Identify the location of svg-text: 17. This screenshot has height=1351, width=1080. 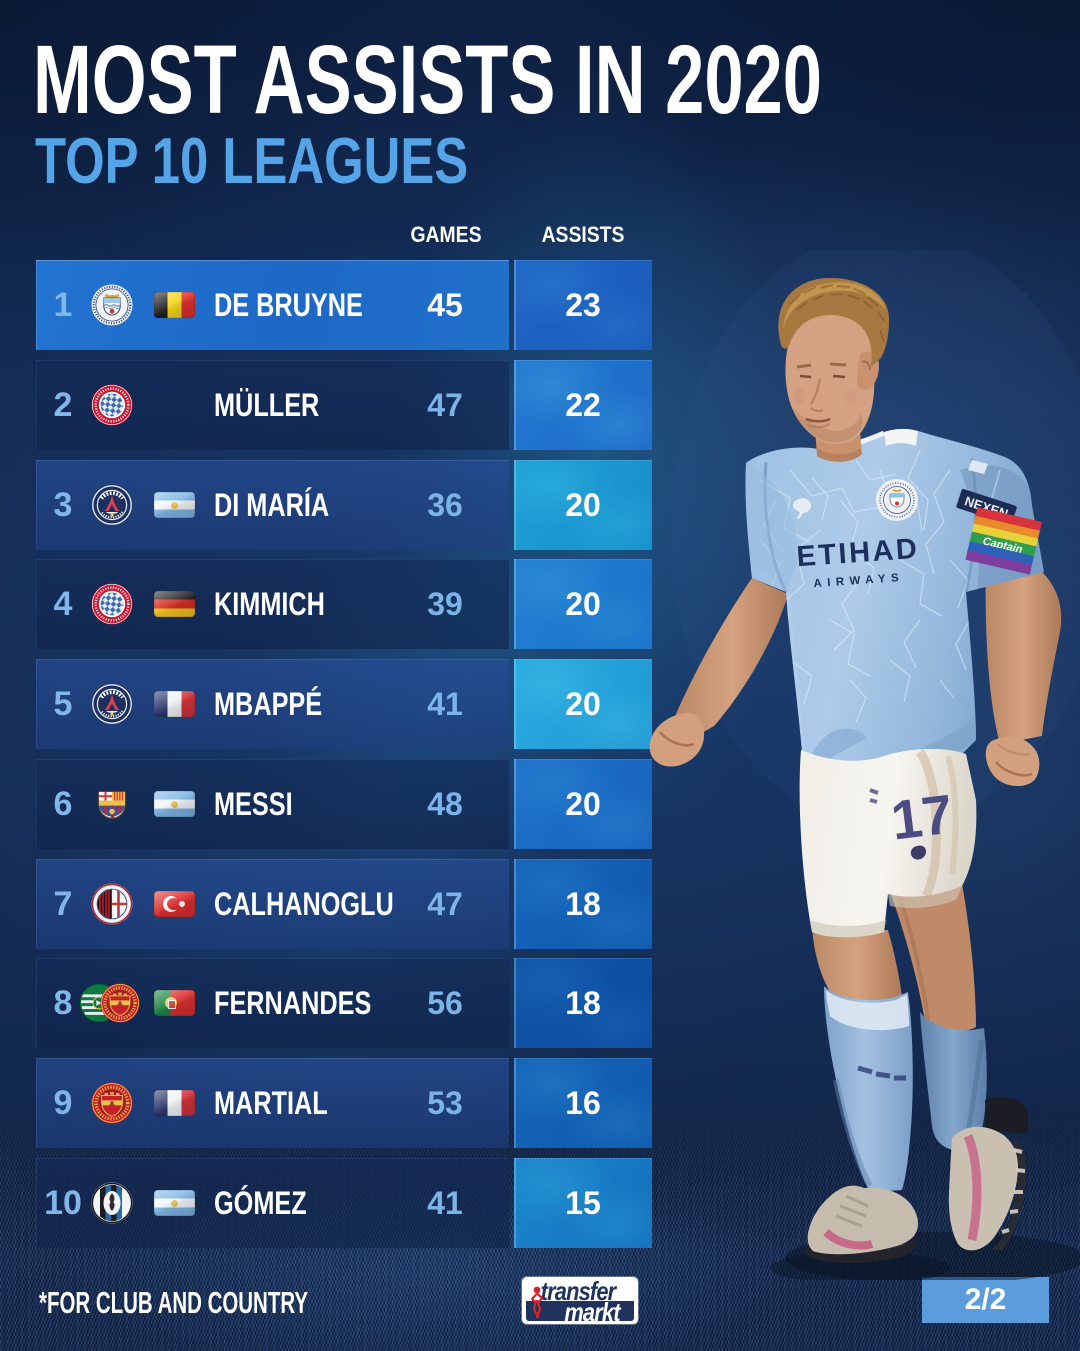
(922, 817).